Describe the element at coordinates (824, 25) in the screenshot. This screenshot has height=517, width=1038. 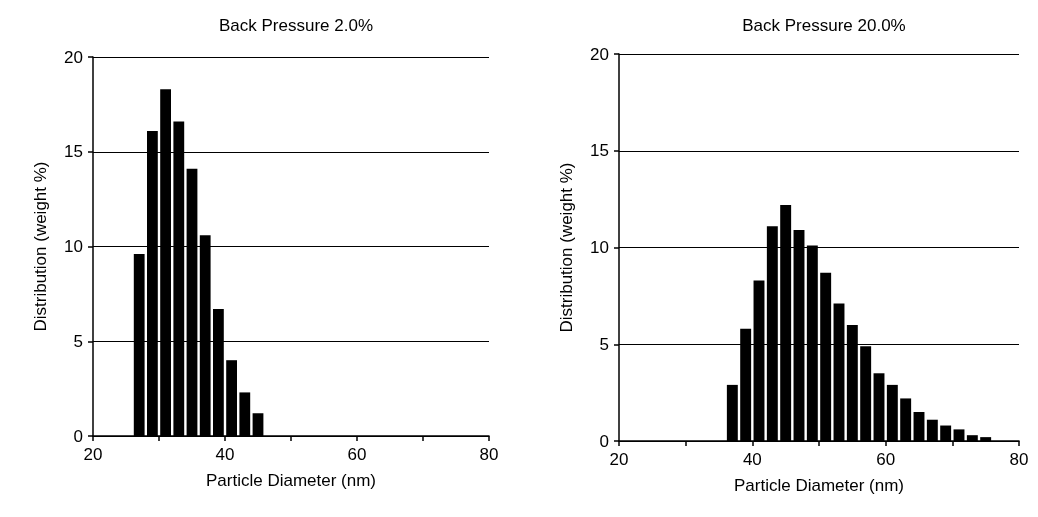
I see `chart-title: Back Pressure 20.0%` at that location.